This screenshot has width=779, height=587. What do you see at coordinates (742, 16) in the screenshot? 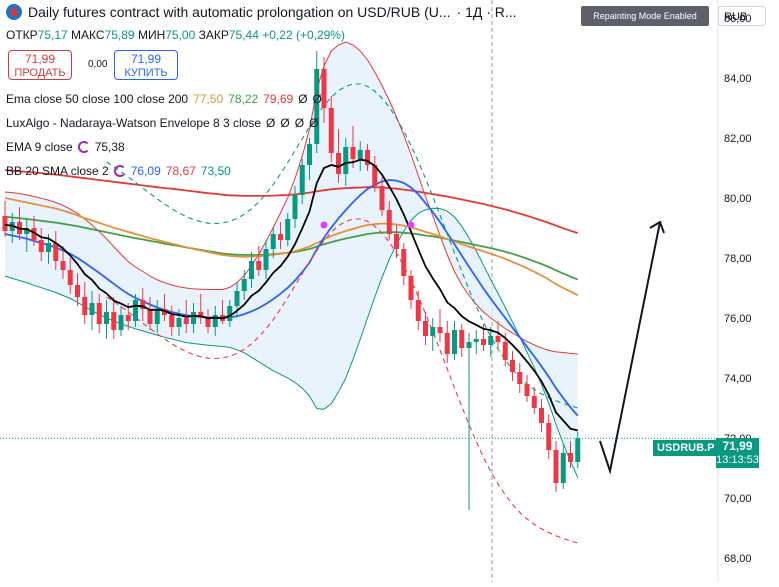
I see `currency-select: RUB` at bounding box center [742, 16].